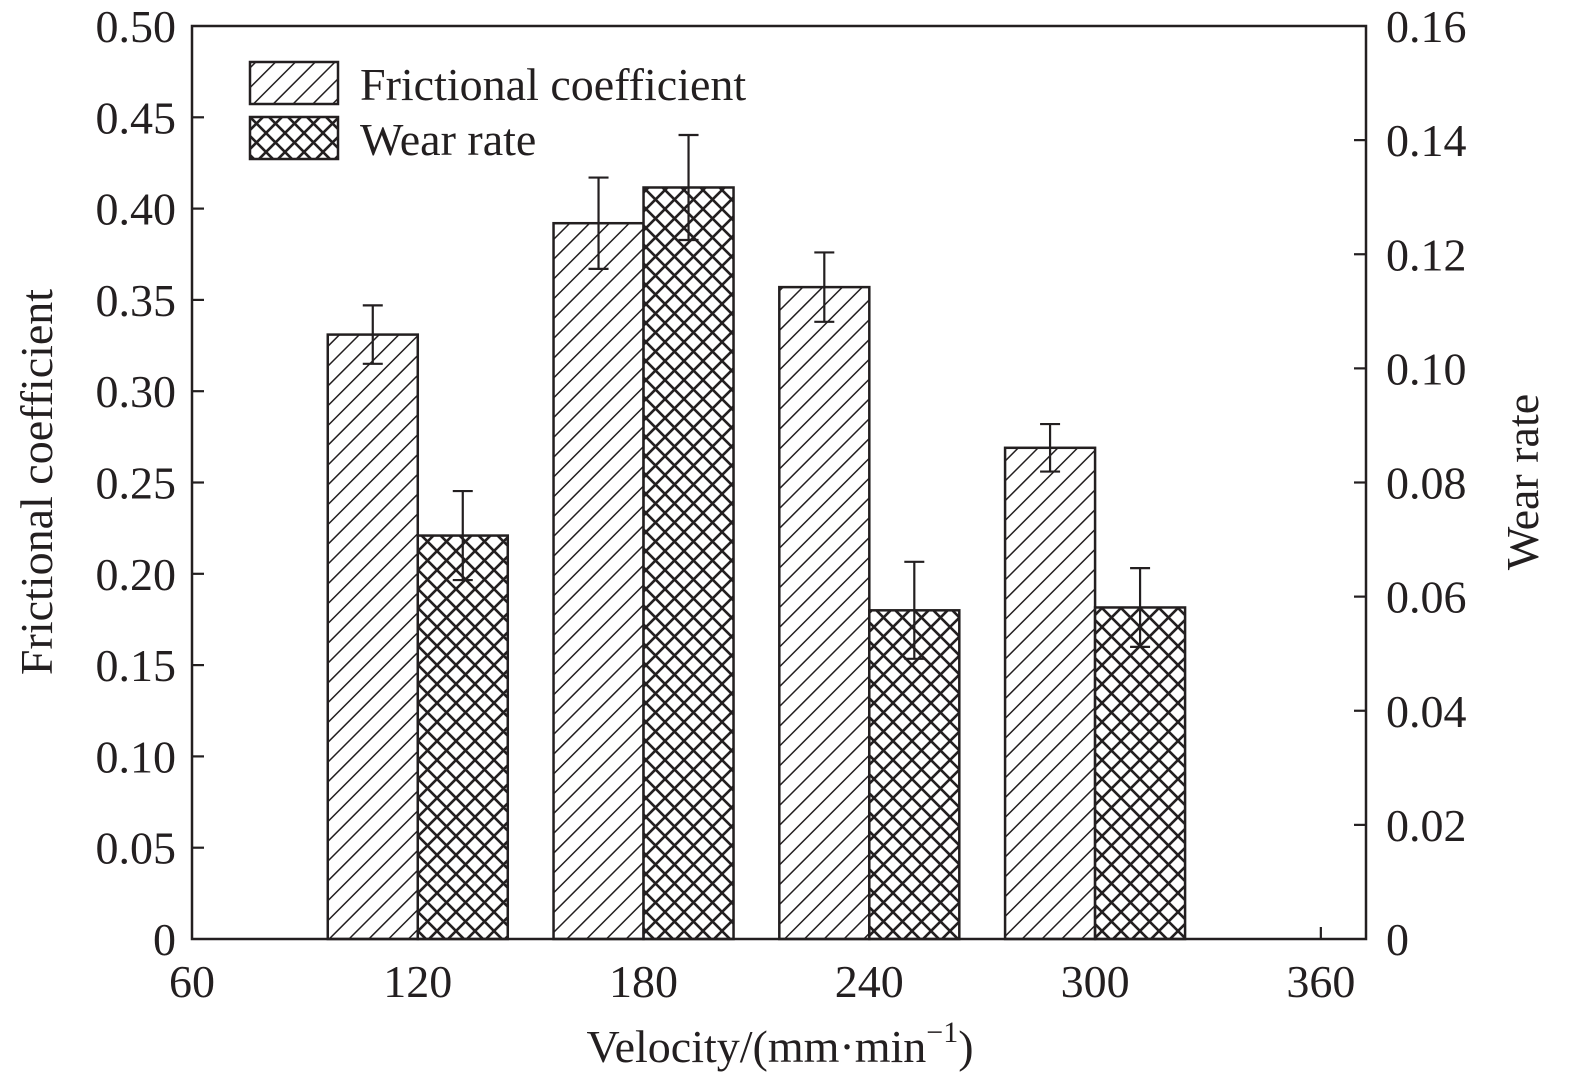 The image size is (1575, 1089). I want to click on legend-label-frictional-coefficient: Frictional coefficient, so click(553, 84).